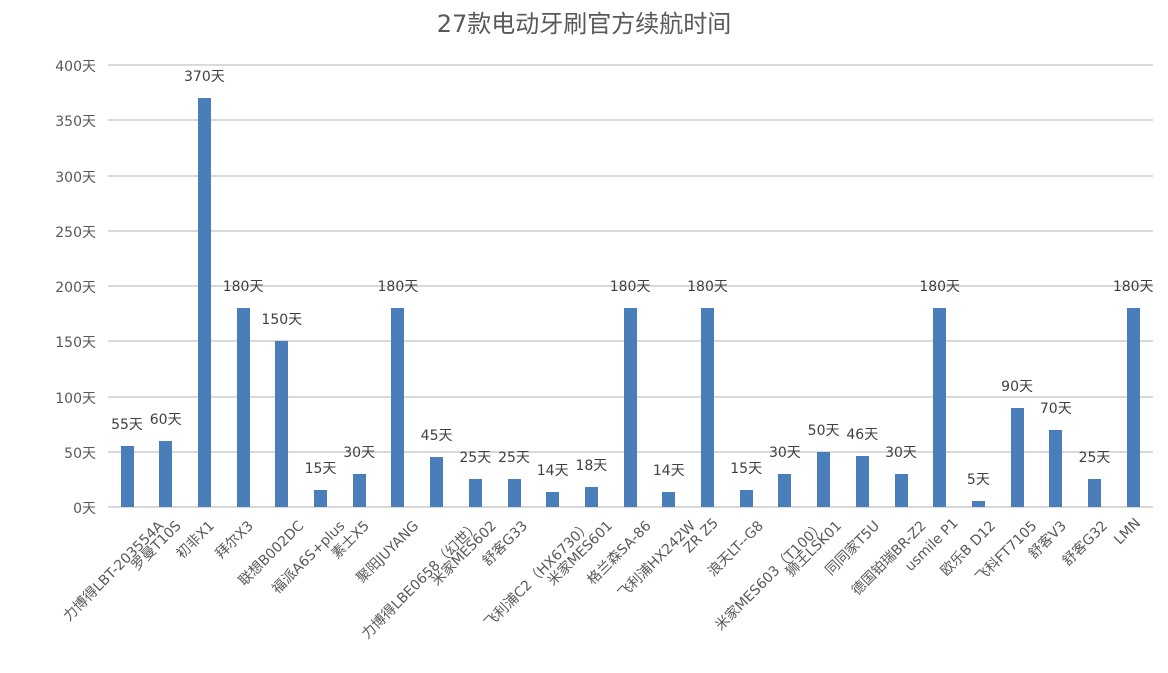 The height and width of the screenshot is (673, 1168). What do you see at coordinates (1085, 544) in the screenshot?
I see `x-tick-label: 舒客G32` at bounding box center [1085, 544].